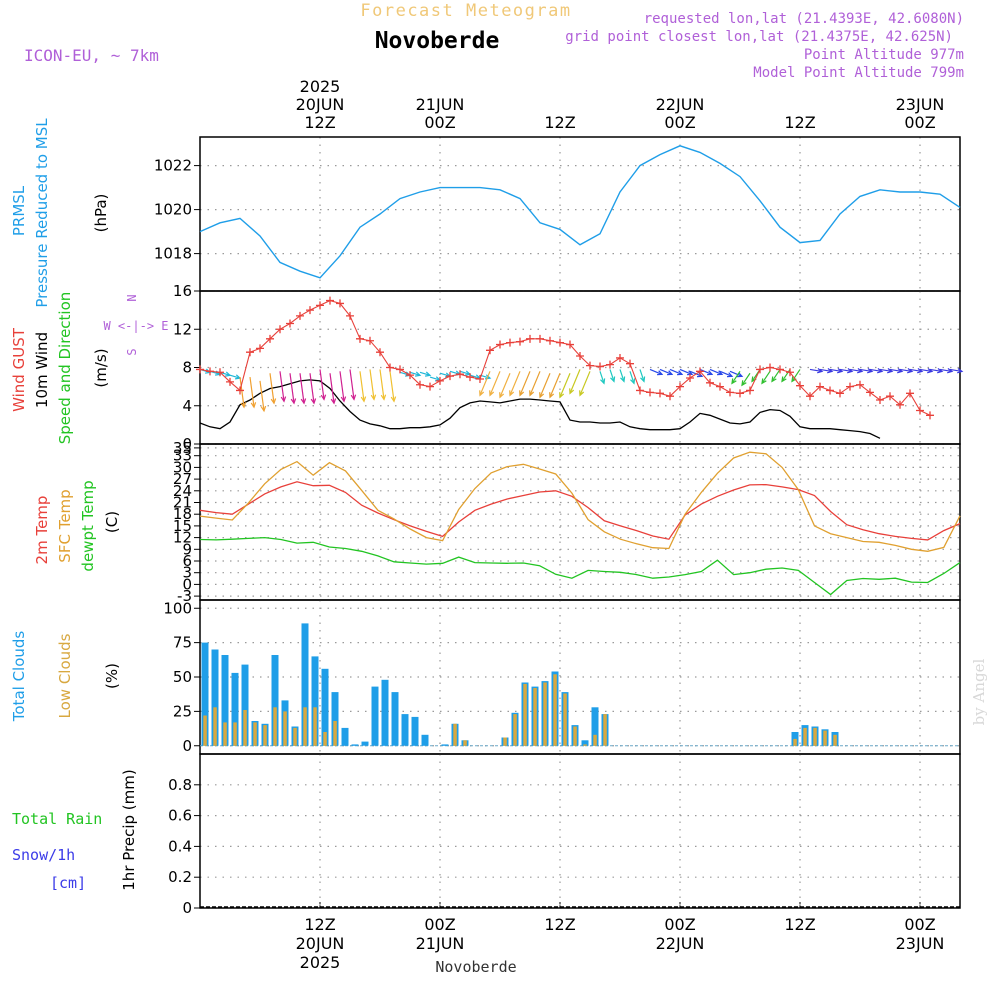 This screenshot has width=1000, height=1000. What do you see at coordinates (19, 677) in the screenshot?
I see `total-clouds-label: Total Clouds` at bounding box center [19, 677].